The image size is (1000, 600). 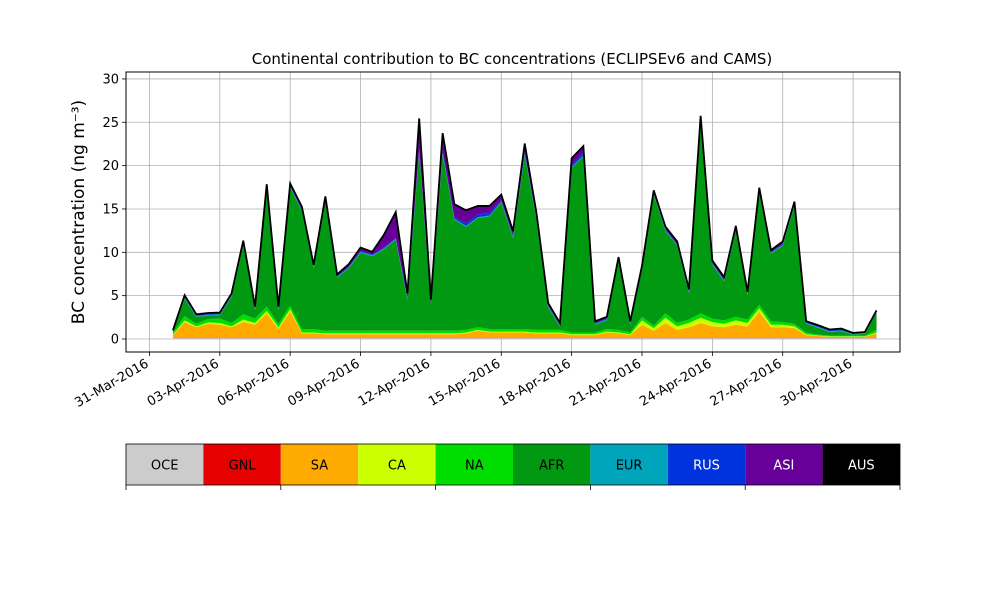 I want to click on y-tick-label: 15, so click(x=110, y=209).